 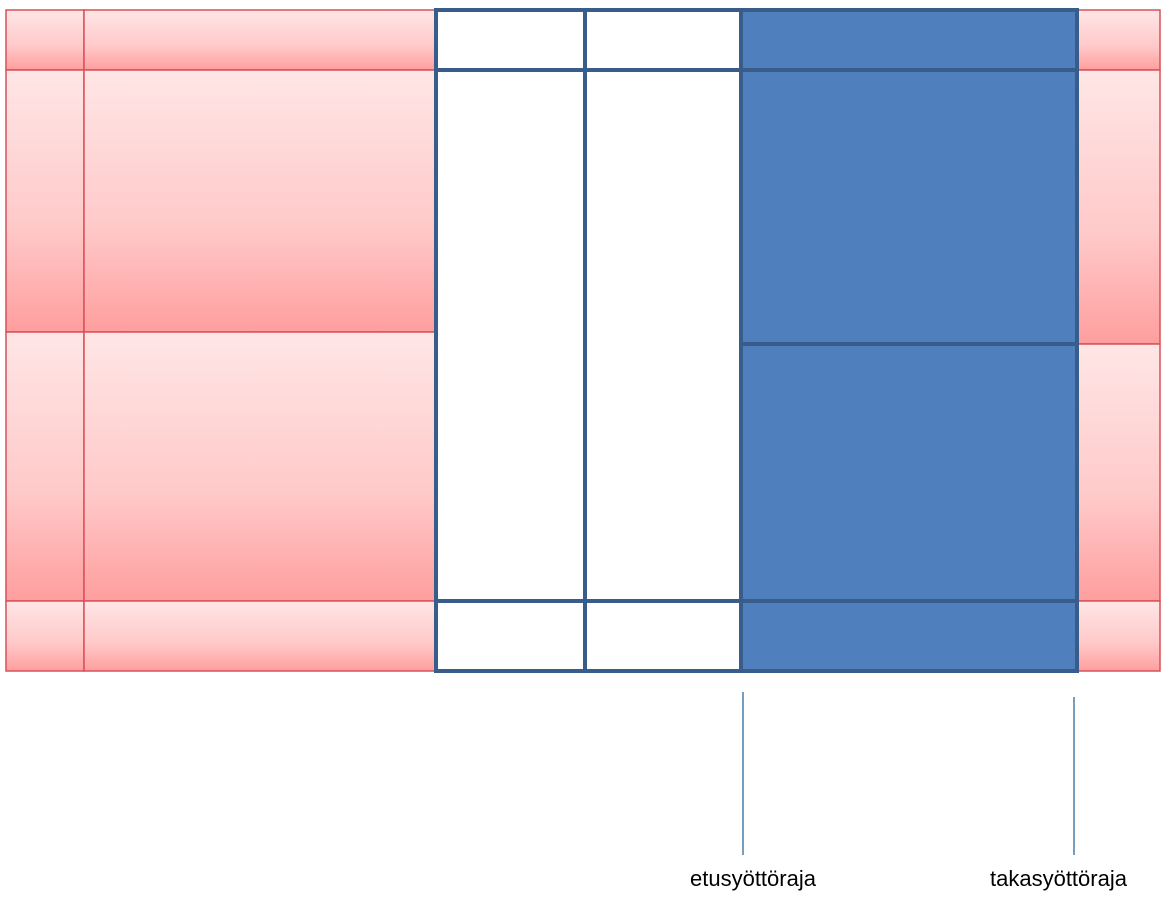 What do you see at coordinates (1118, 636) in the screenshot?
I see `right-bottom-outer-cell` at bounding box center [1118, 636].